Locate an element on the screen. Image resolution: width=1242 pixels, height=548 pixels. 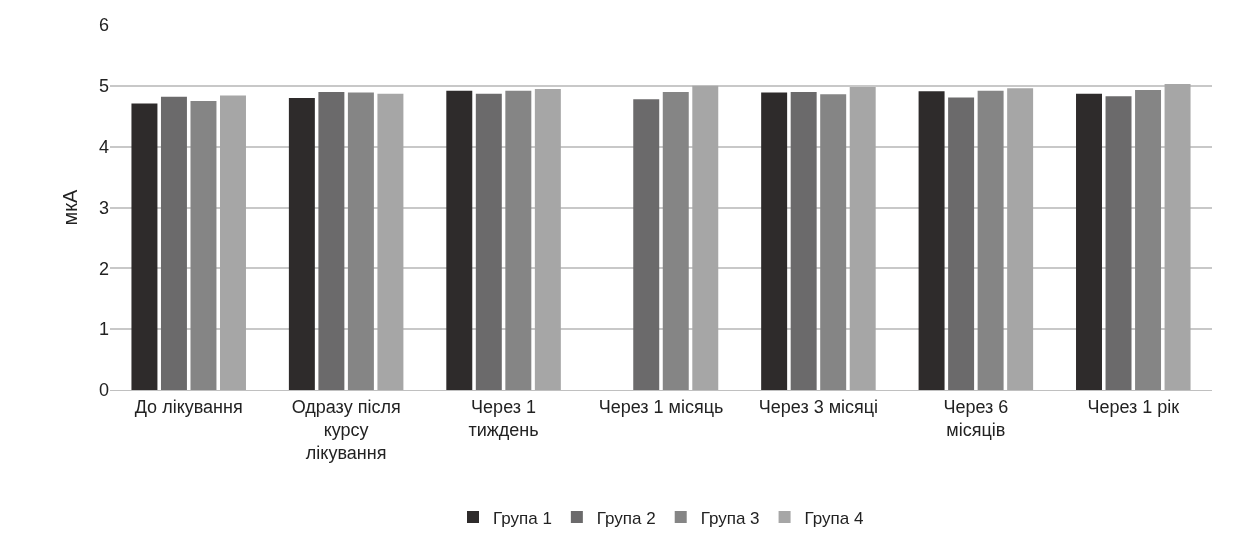
y-tick-label: 2 is located at coordinates (103, 268).